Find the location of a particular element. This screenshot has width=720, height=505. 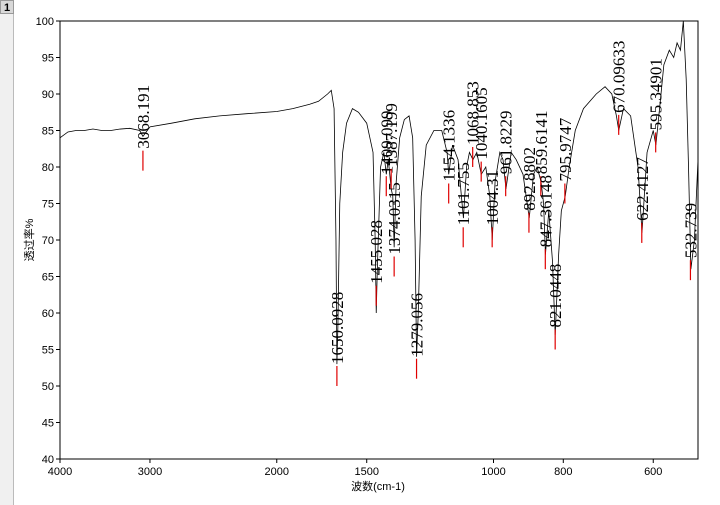

y-tick-label: 45 is located at coordinates (48, 424).